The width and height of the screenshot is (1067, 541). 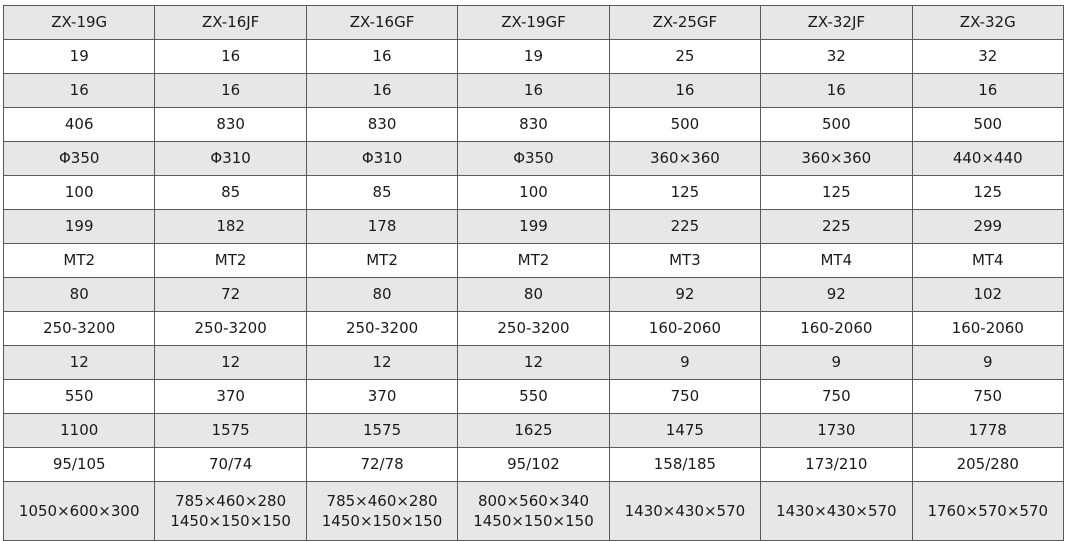 I want to click on table-row: 550 370 370 550 750 750 750, so click(x=533, y=396).